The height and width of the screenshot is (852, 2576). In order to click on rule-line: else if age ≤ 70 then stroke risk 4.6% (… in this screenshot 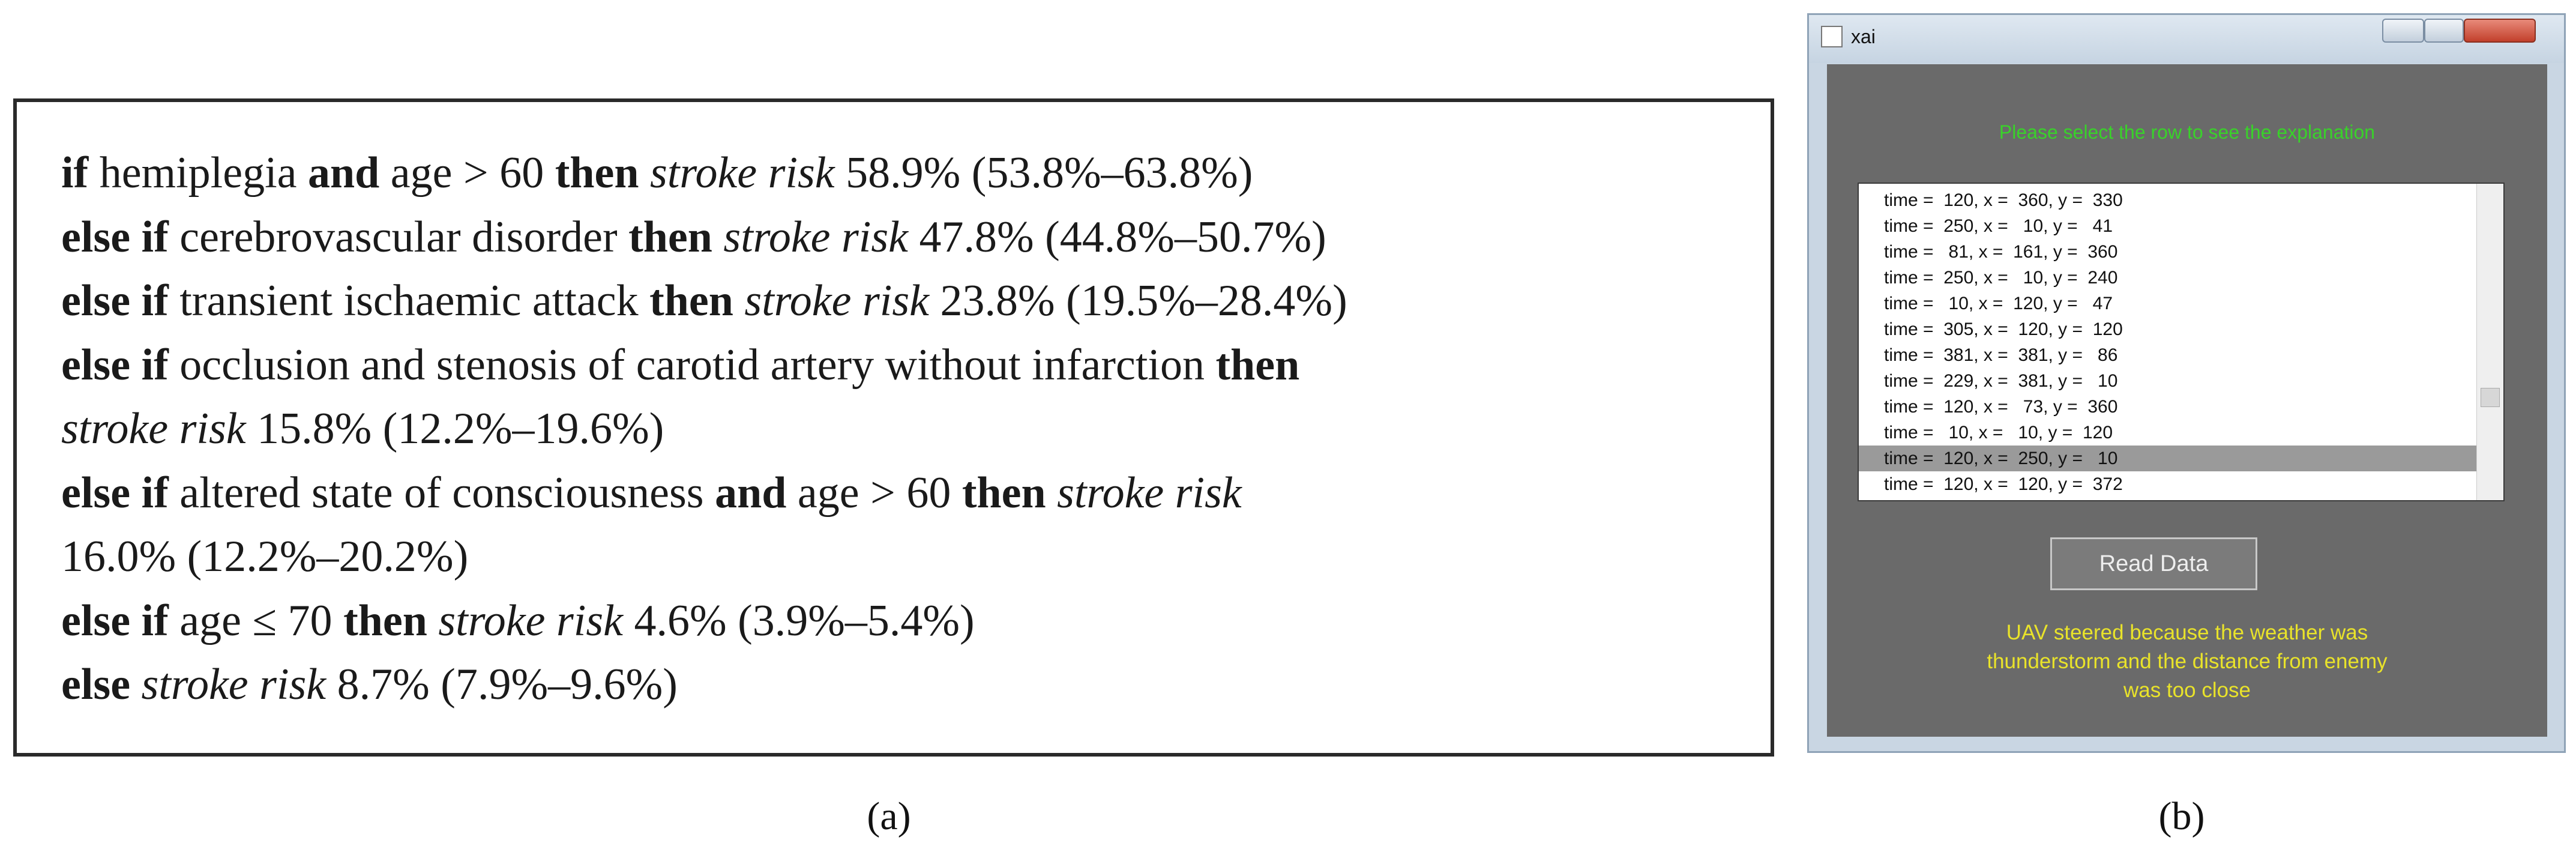, I will do `click(704, 621)`.